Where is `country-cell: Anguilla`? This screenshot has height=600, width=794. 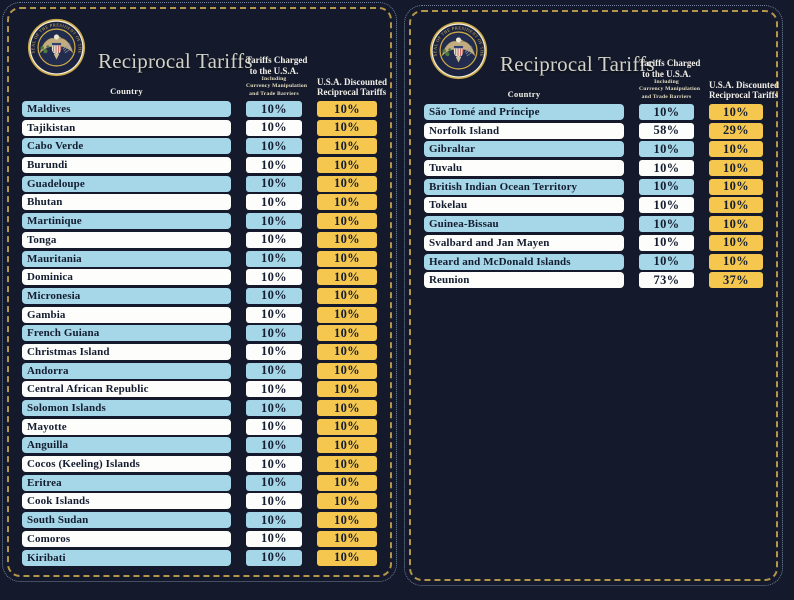
country-cell: Anguilla is located at coordinates (126, 445).